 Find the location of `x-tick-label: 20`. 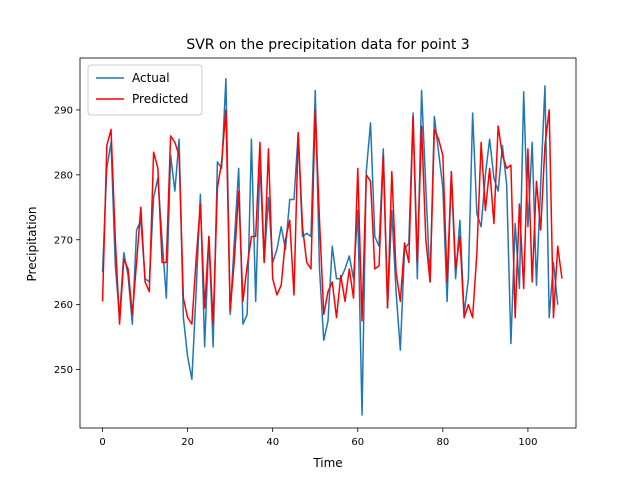

x-tick-label: 20 is located at coordinates (187, 442).